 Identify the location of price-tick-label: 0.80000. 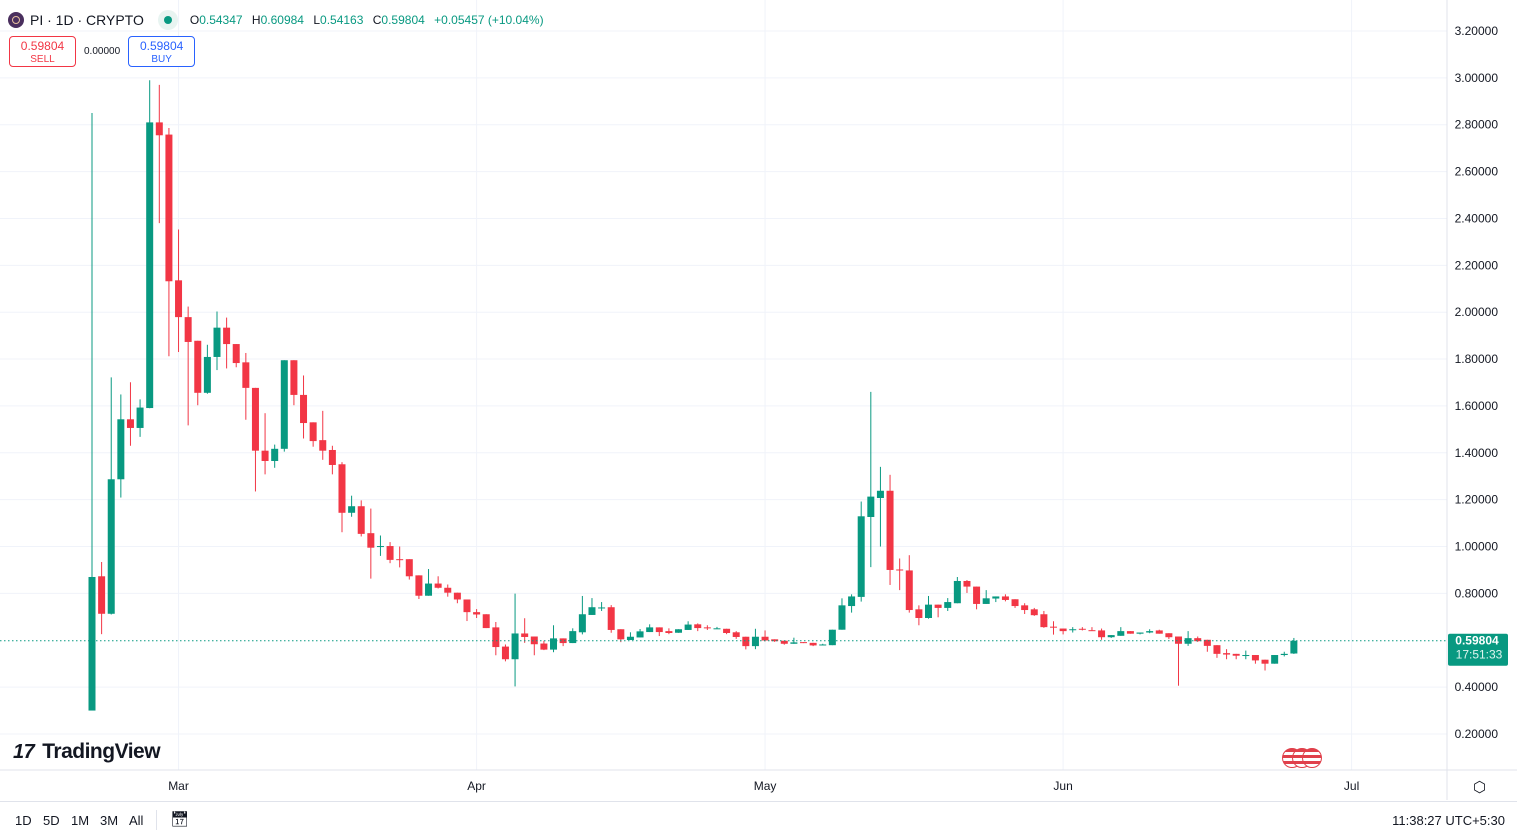
(1477, 593).